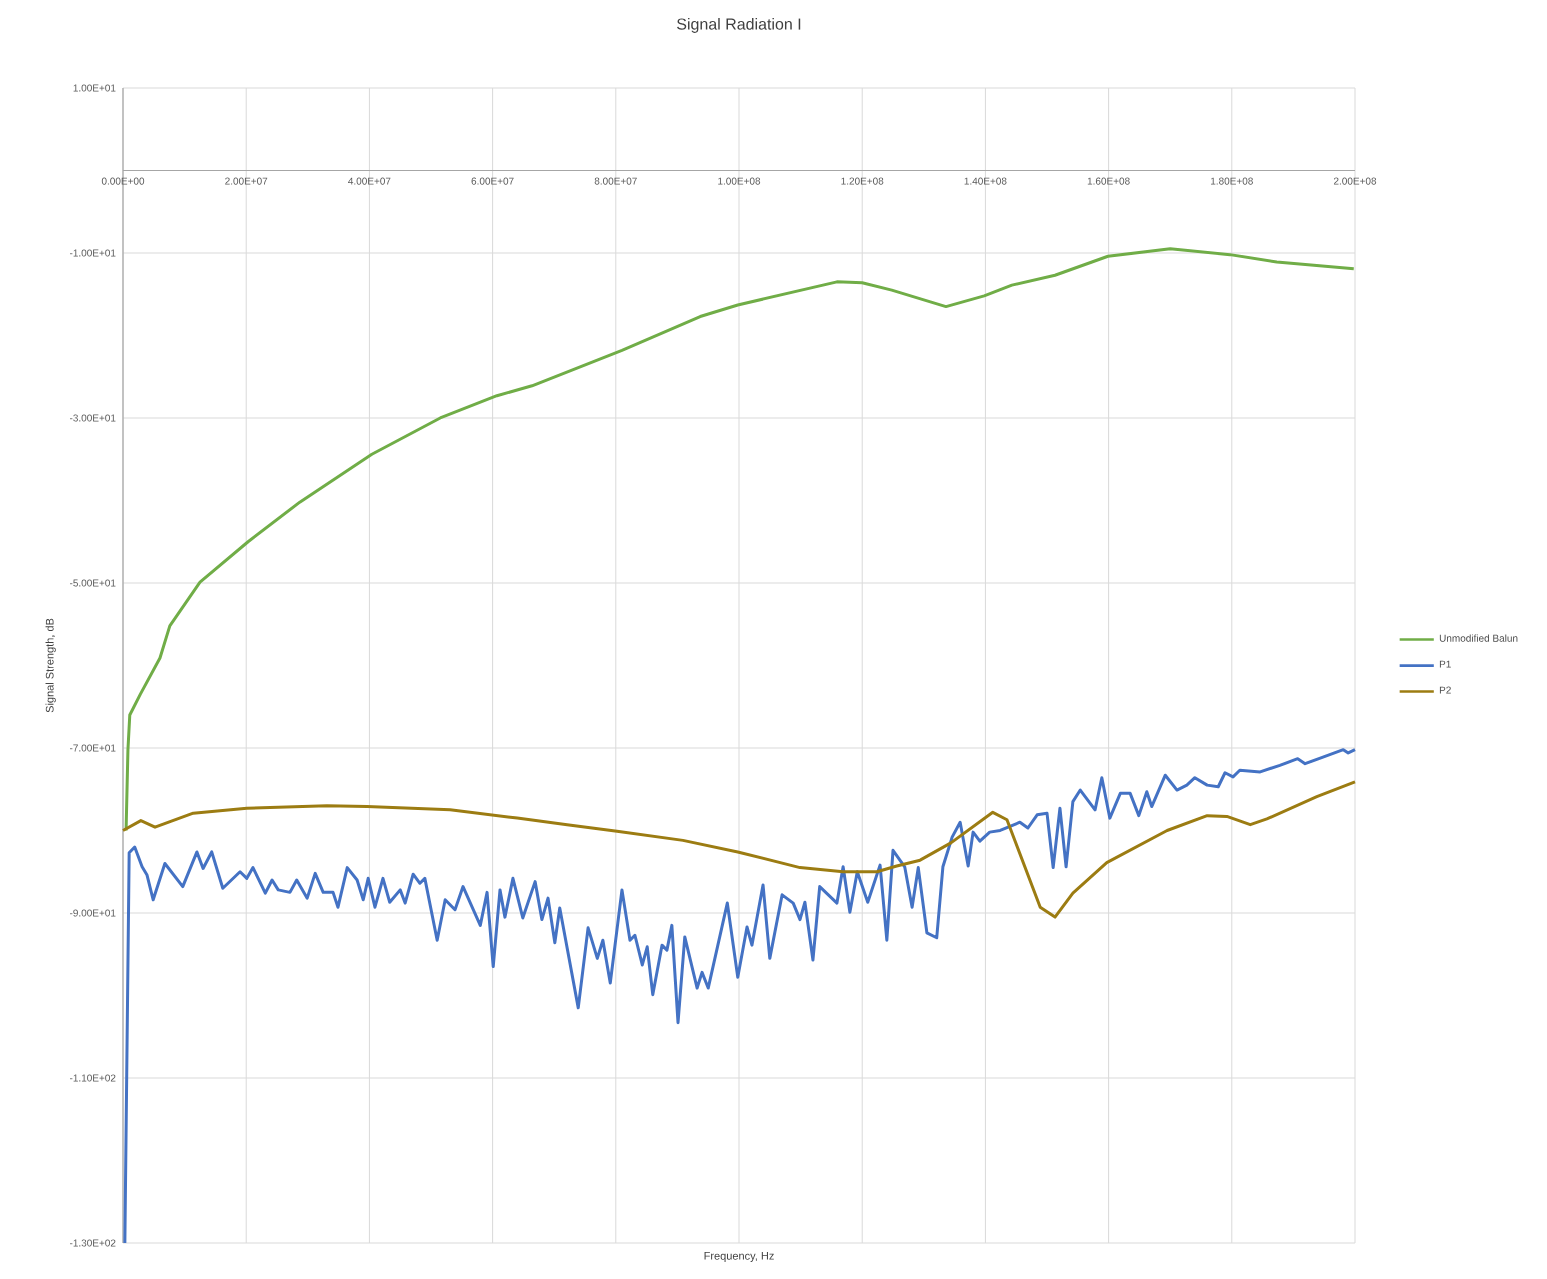 This screenshot has height=1279, width=1547. What do you see at coordinates (492, 181) in the screenshot?
I see `x-tick-label: 6.00E+07` at bounding box center [492, 181].